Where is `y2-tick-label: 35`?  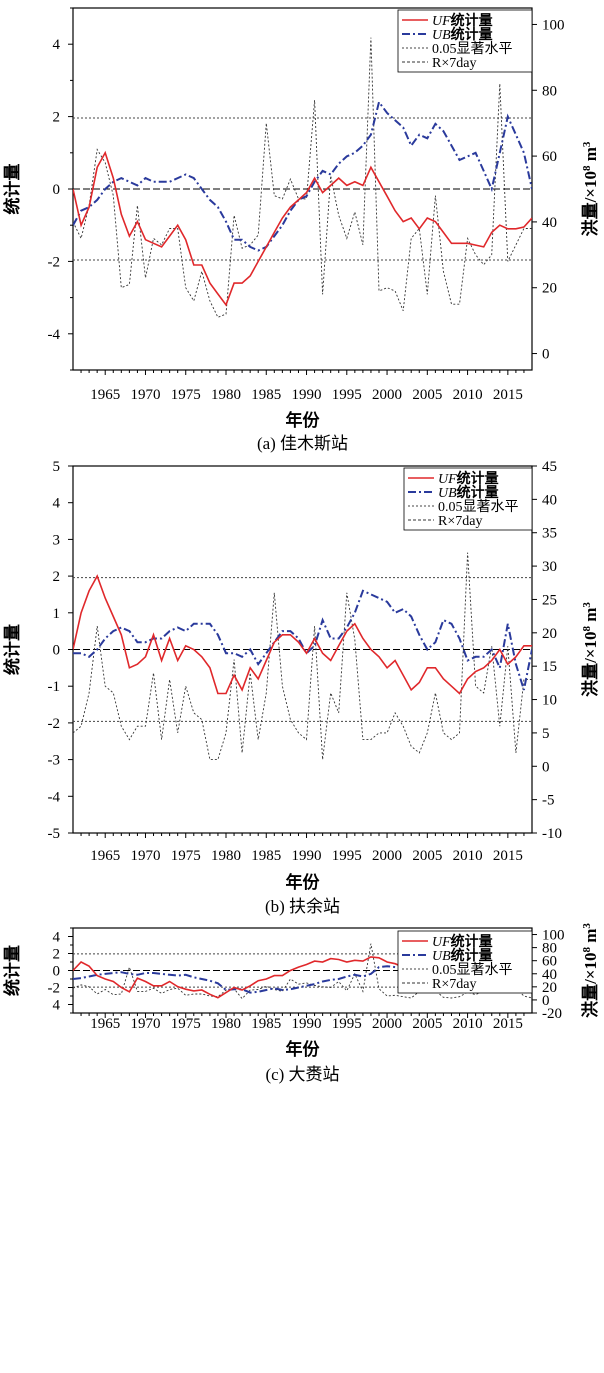
y2-tick-label: 35 is located at coordinates (549, 534).